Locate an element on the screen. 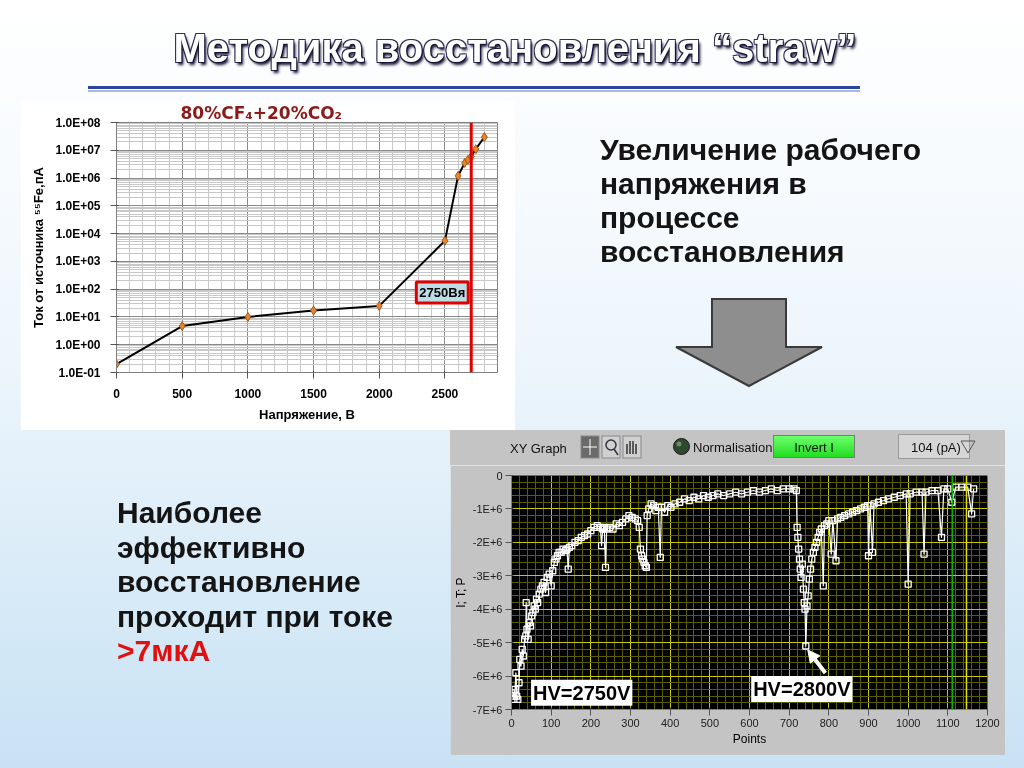  x-tick-label: 700 is located at coordinates (789, 722).